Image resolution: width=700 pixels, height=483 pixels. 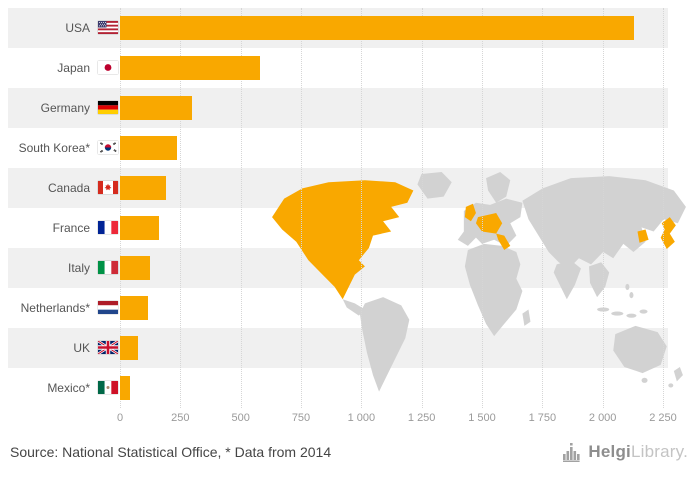 I want to click on brand-logo: HelgiLibrary., so click(x=625, y=452).